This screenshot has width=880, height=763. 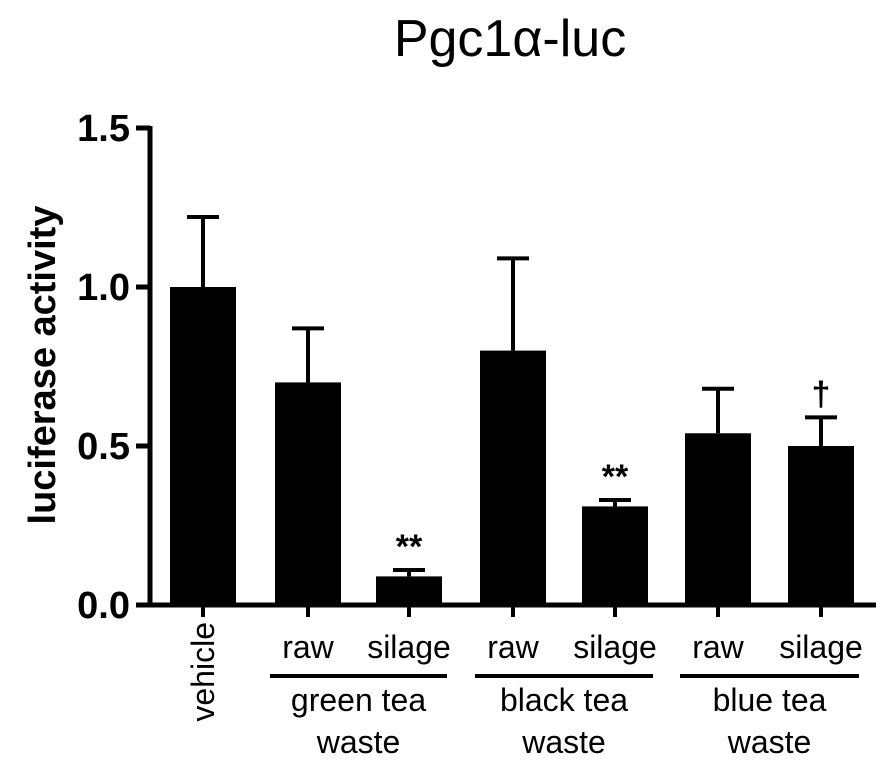 What do you see at coordinates (409, 547) in the screenshot?
I see `significance-2: **` at bounding box center [409, 547].